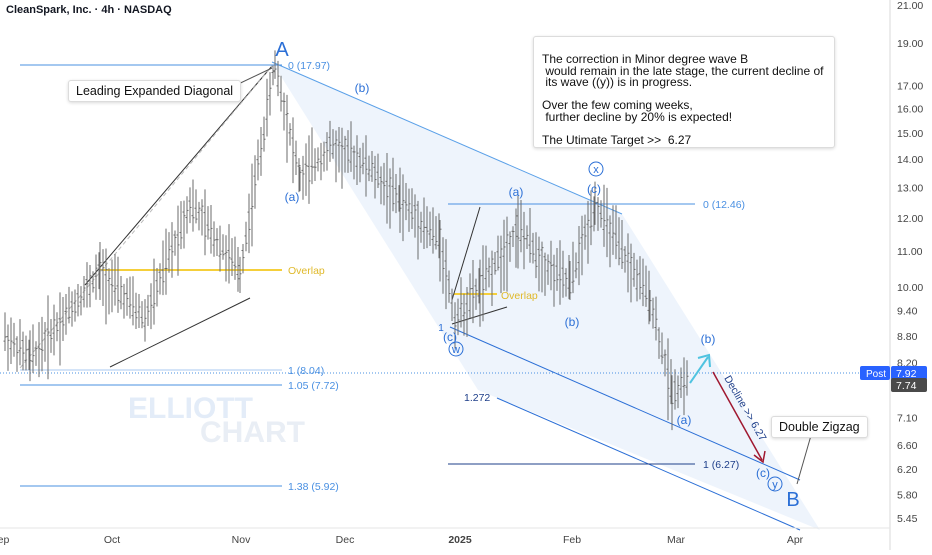  I want to click on note-line: further decline by 20% is expected!, so click(637, 117).